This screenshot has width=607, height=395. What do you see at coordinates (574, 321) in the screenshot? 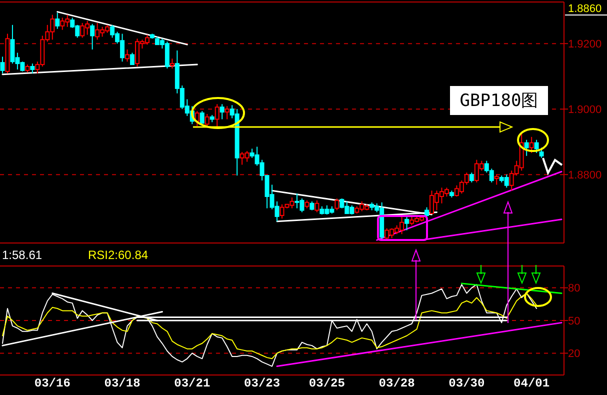
I see `y-tick-label: 50` at bounding box center [574, 321].